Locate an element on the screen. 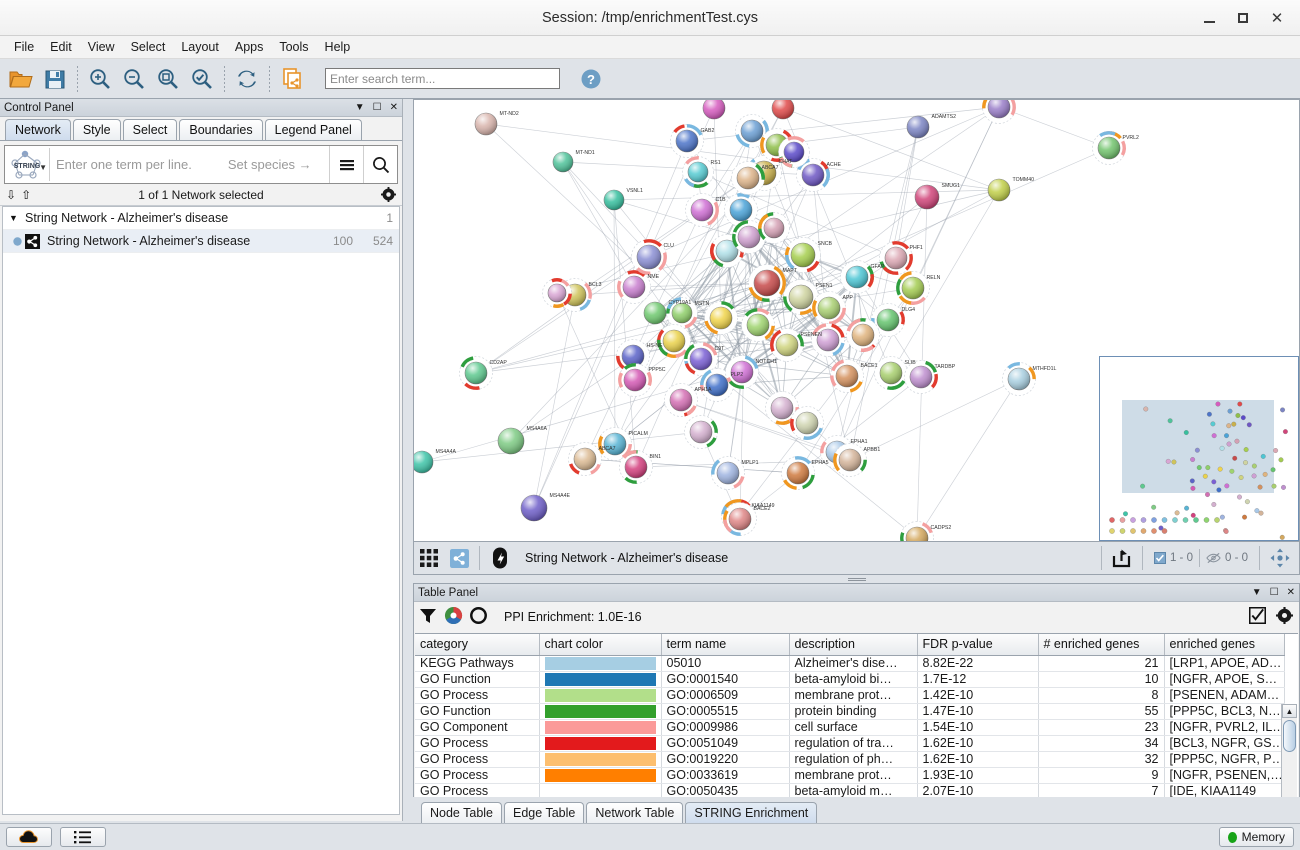 Image resolution: width=1300 pixels, height=850 pixels. column-header-fdr: FDR p-value is located at coordinates (978, 645).